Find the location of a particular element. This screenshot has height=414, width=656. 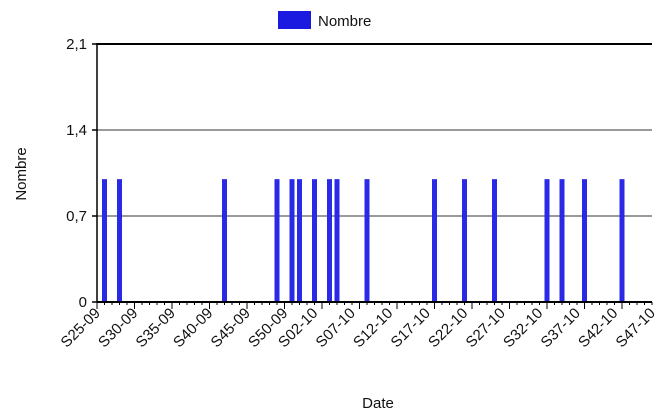

y-ticks: 0 0,7 1,4 2,1 is located at coordinates (81, 173).